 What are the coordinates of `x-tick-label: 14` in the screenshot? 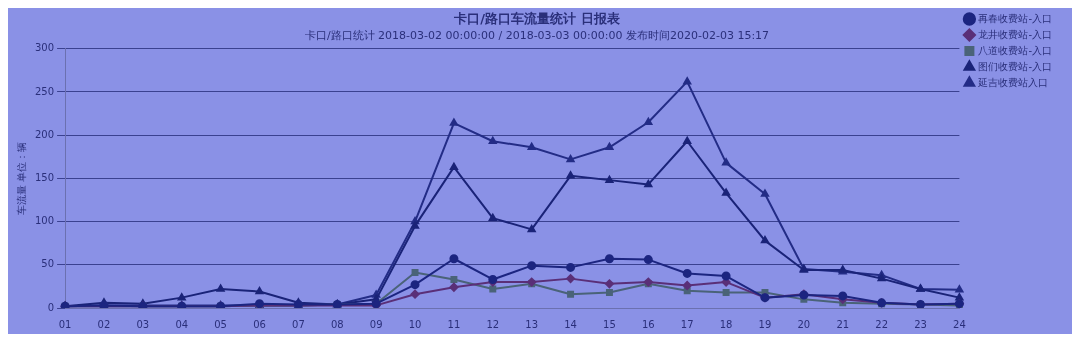 It's located at (570, 324).